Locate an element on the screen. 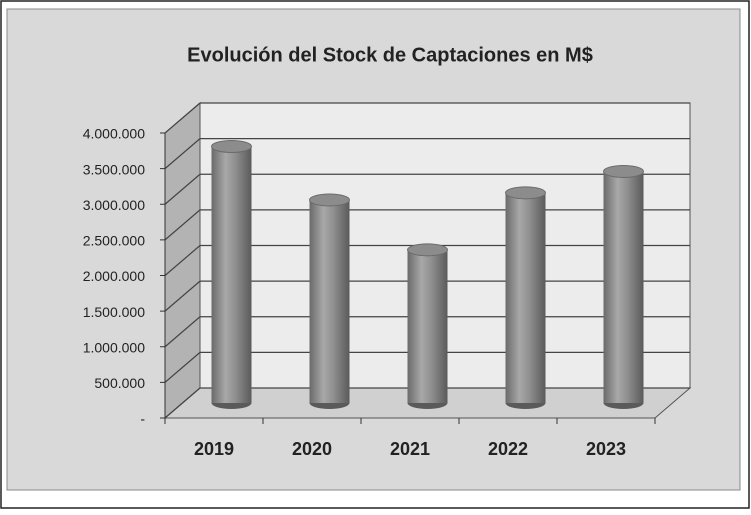 This screenshot has height=515, width=751. y-tick-label: - is located at coordinates (142, 419).